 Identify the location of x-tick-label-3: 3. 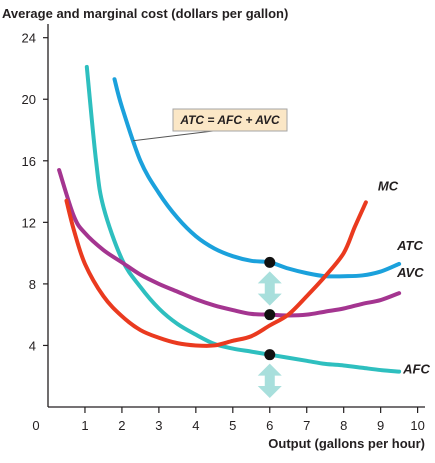
(158, 425).